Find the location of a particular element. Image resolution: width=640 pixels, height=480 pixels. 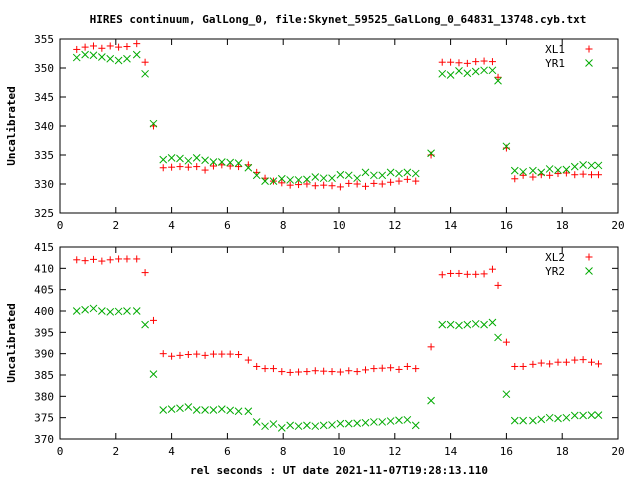

y-tick-label: 405 is located at coordinates (44, 290).